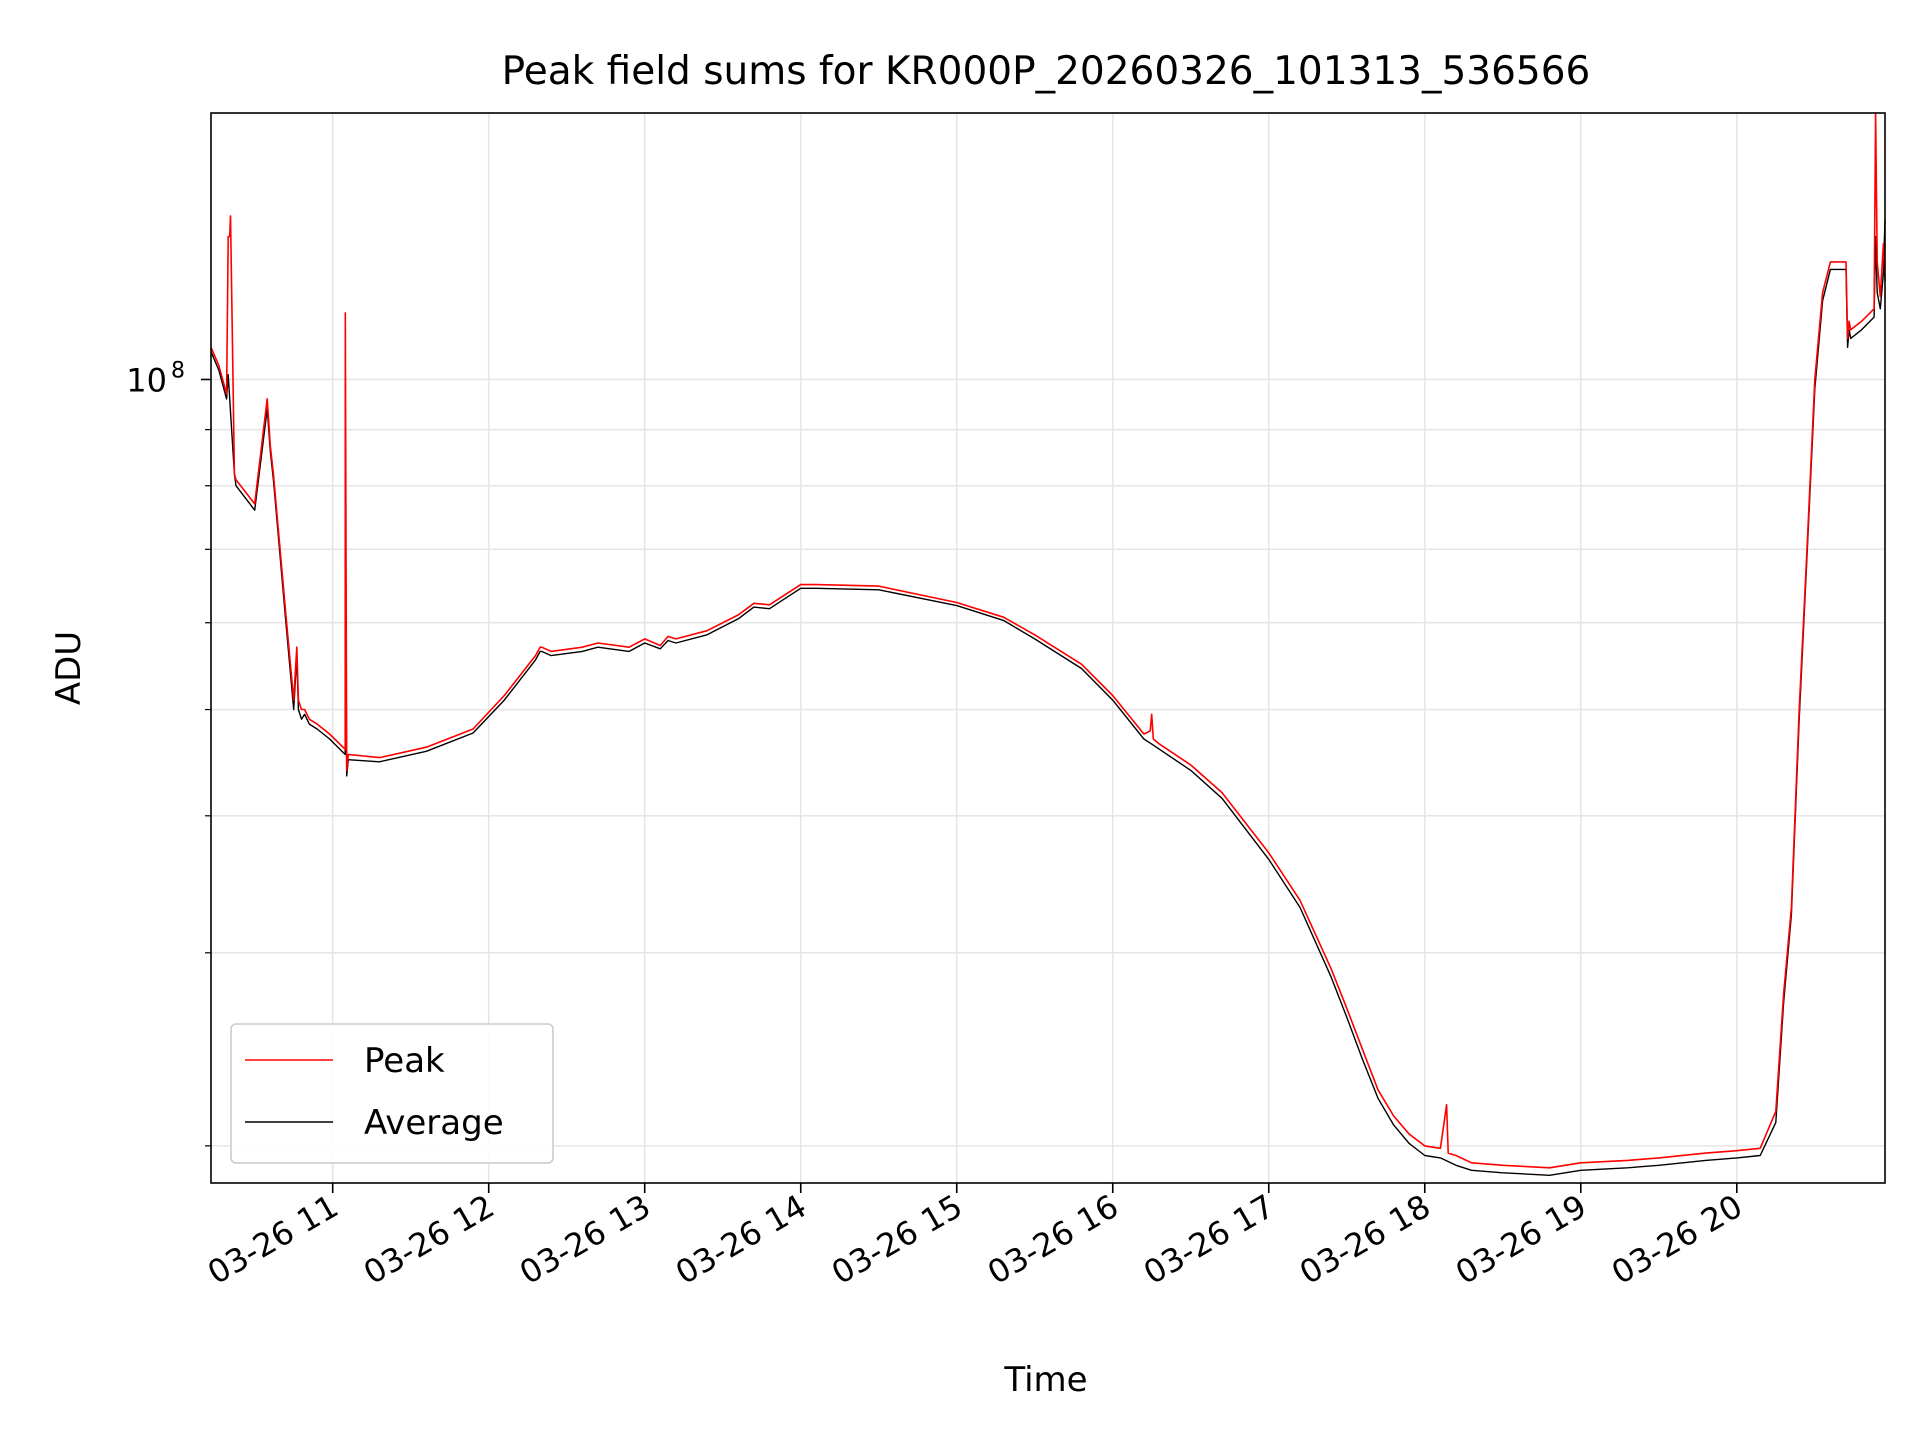 The width and height of the screenshot is (1920, 1440). I want to click on legend-box, so click(392, 1093).